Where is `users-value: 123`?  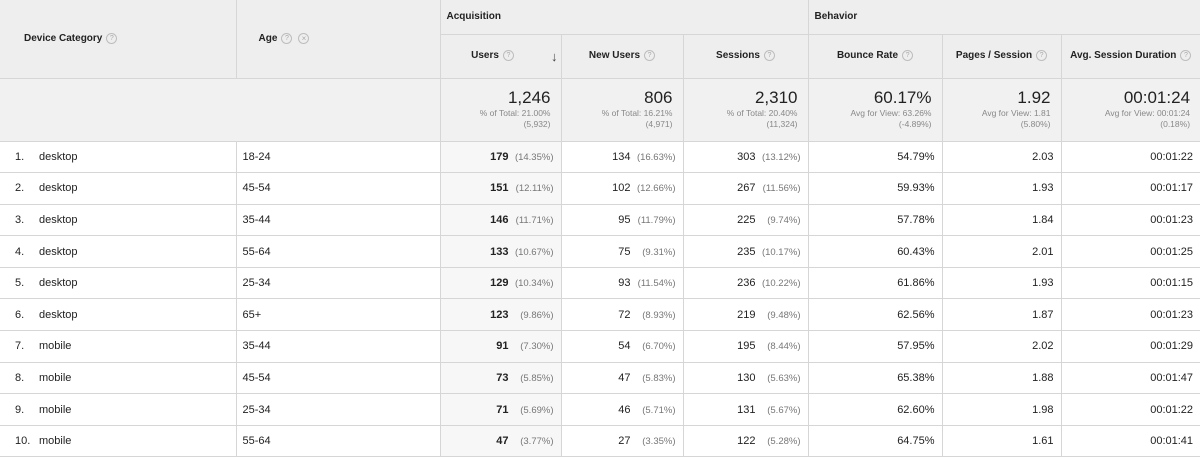
users-value: 123 is located at coordinates (499, 315).